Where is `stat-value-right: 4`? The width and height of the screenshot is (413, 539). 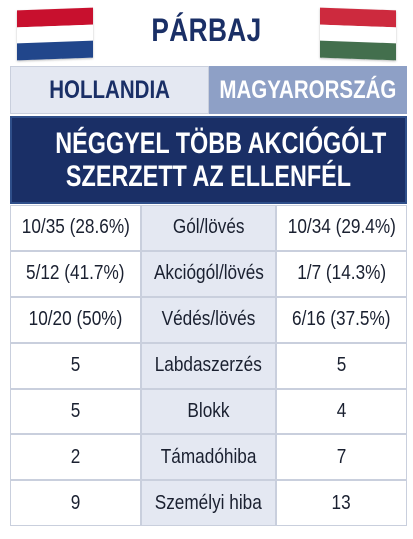 stat-value-right: 4 is located at coordinates (341, 411).